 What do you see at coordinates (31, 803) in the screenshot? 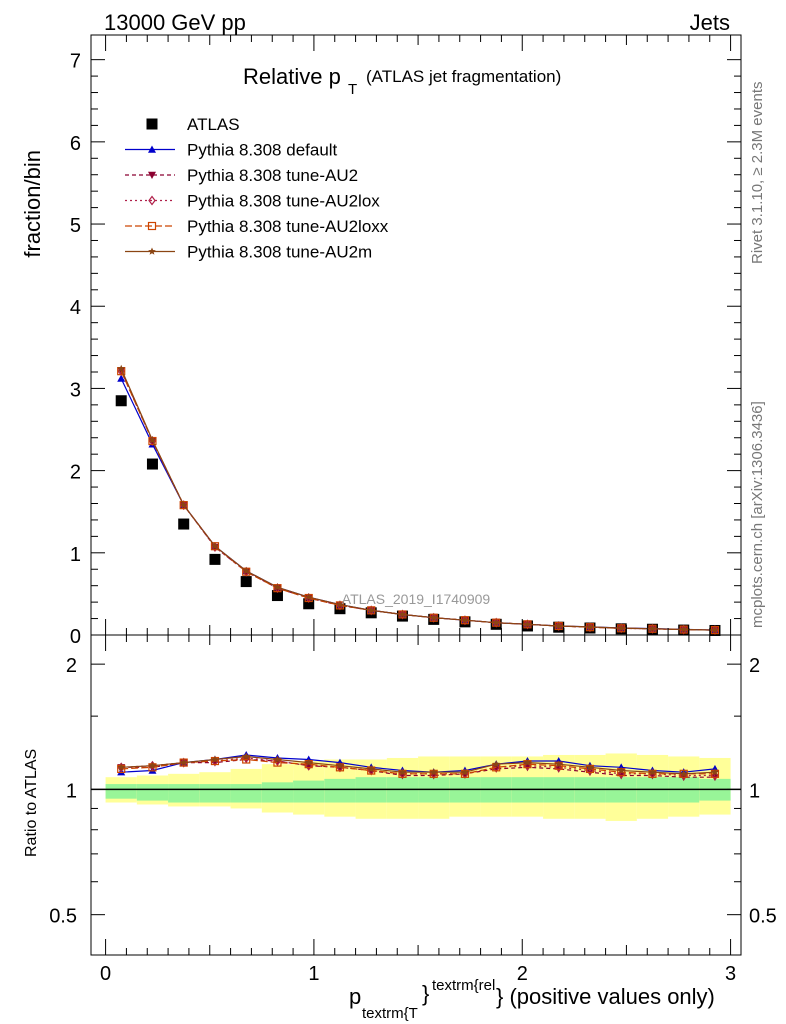
I see `ratio-y-axis-label: Ratio to ATLAS` at bounding box center [31, 803].